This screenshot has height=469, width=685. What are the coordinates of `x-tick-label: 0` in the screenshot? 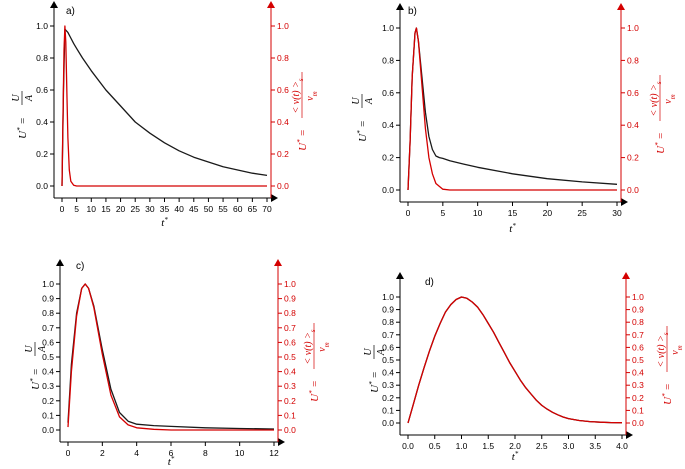 It's located at (408, 213).